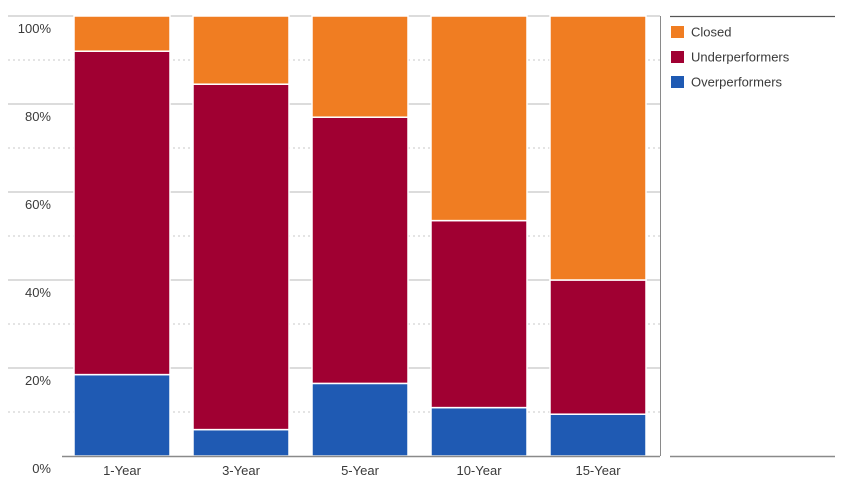 The width and height of the screenshot is (848, 487). I want to click on bar-overperformers-5-year, so click(360, 419).